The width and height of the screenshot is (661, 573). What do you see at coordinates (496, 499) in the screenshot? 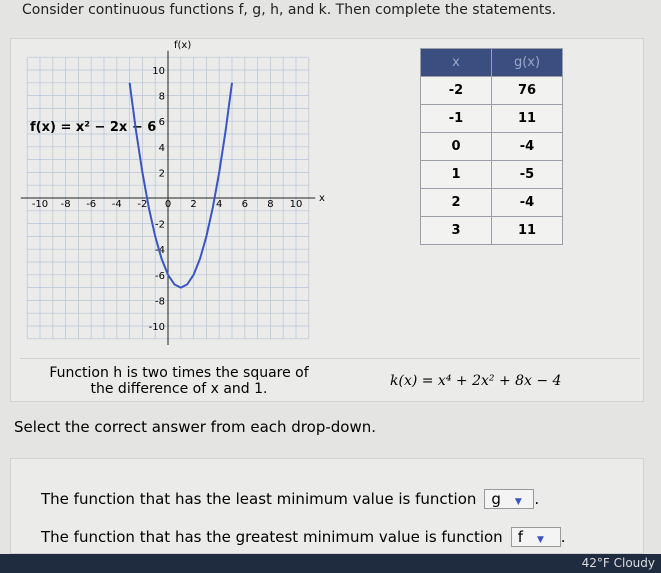
I see `dropdown-value: g` at bounding box center [496, 499].